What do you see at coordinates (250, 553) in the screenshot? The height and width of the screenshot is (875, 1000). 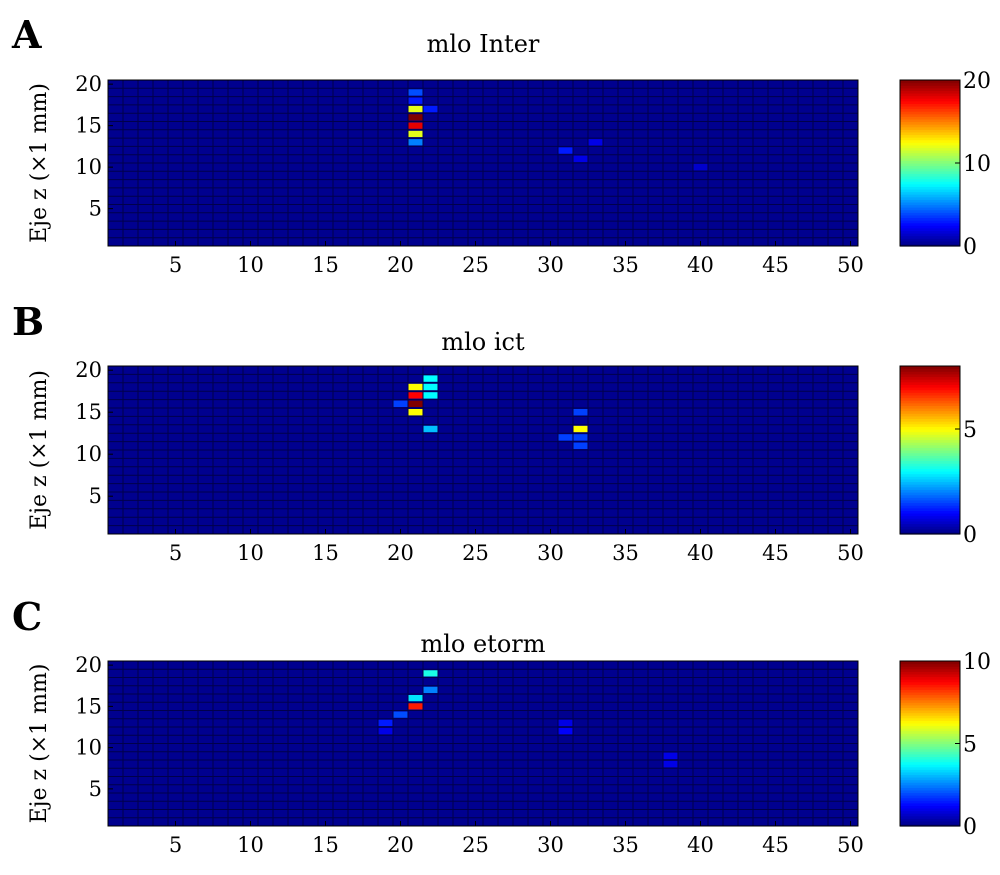 I see `x-tick-label: 10` at bounding box center [250, 553].